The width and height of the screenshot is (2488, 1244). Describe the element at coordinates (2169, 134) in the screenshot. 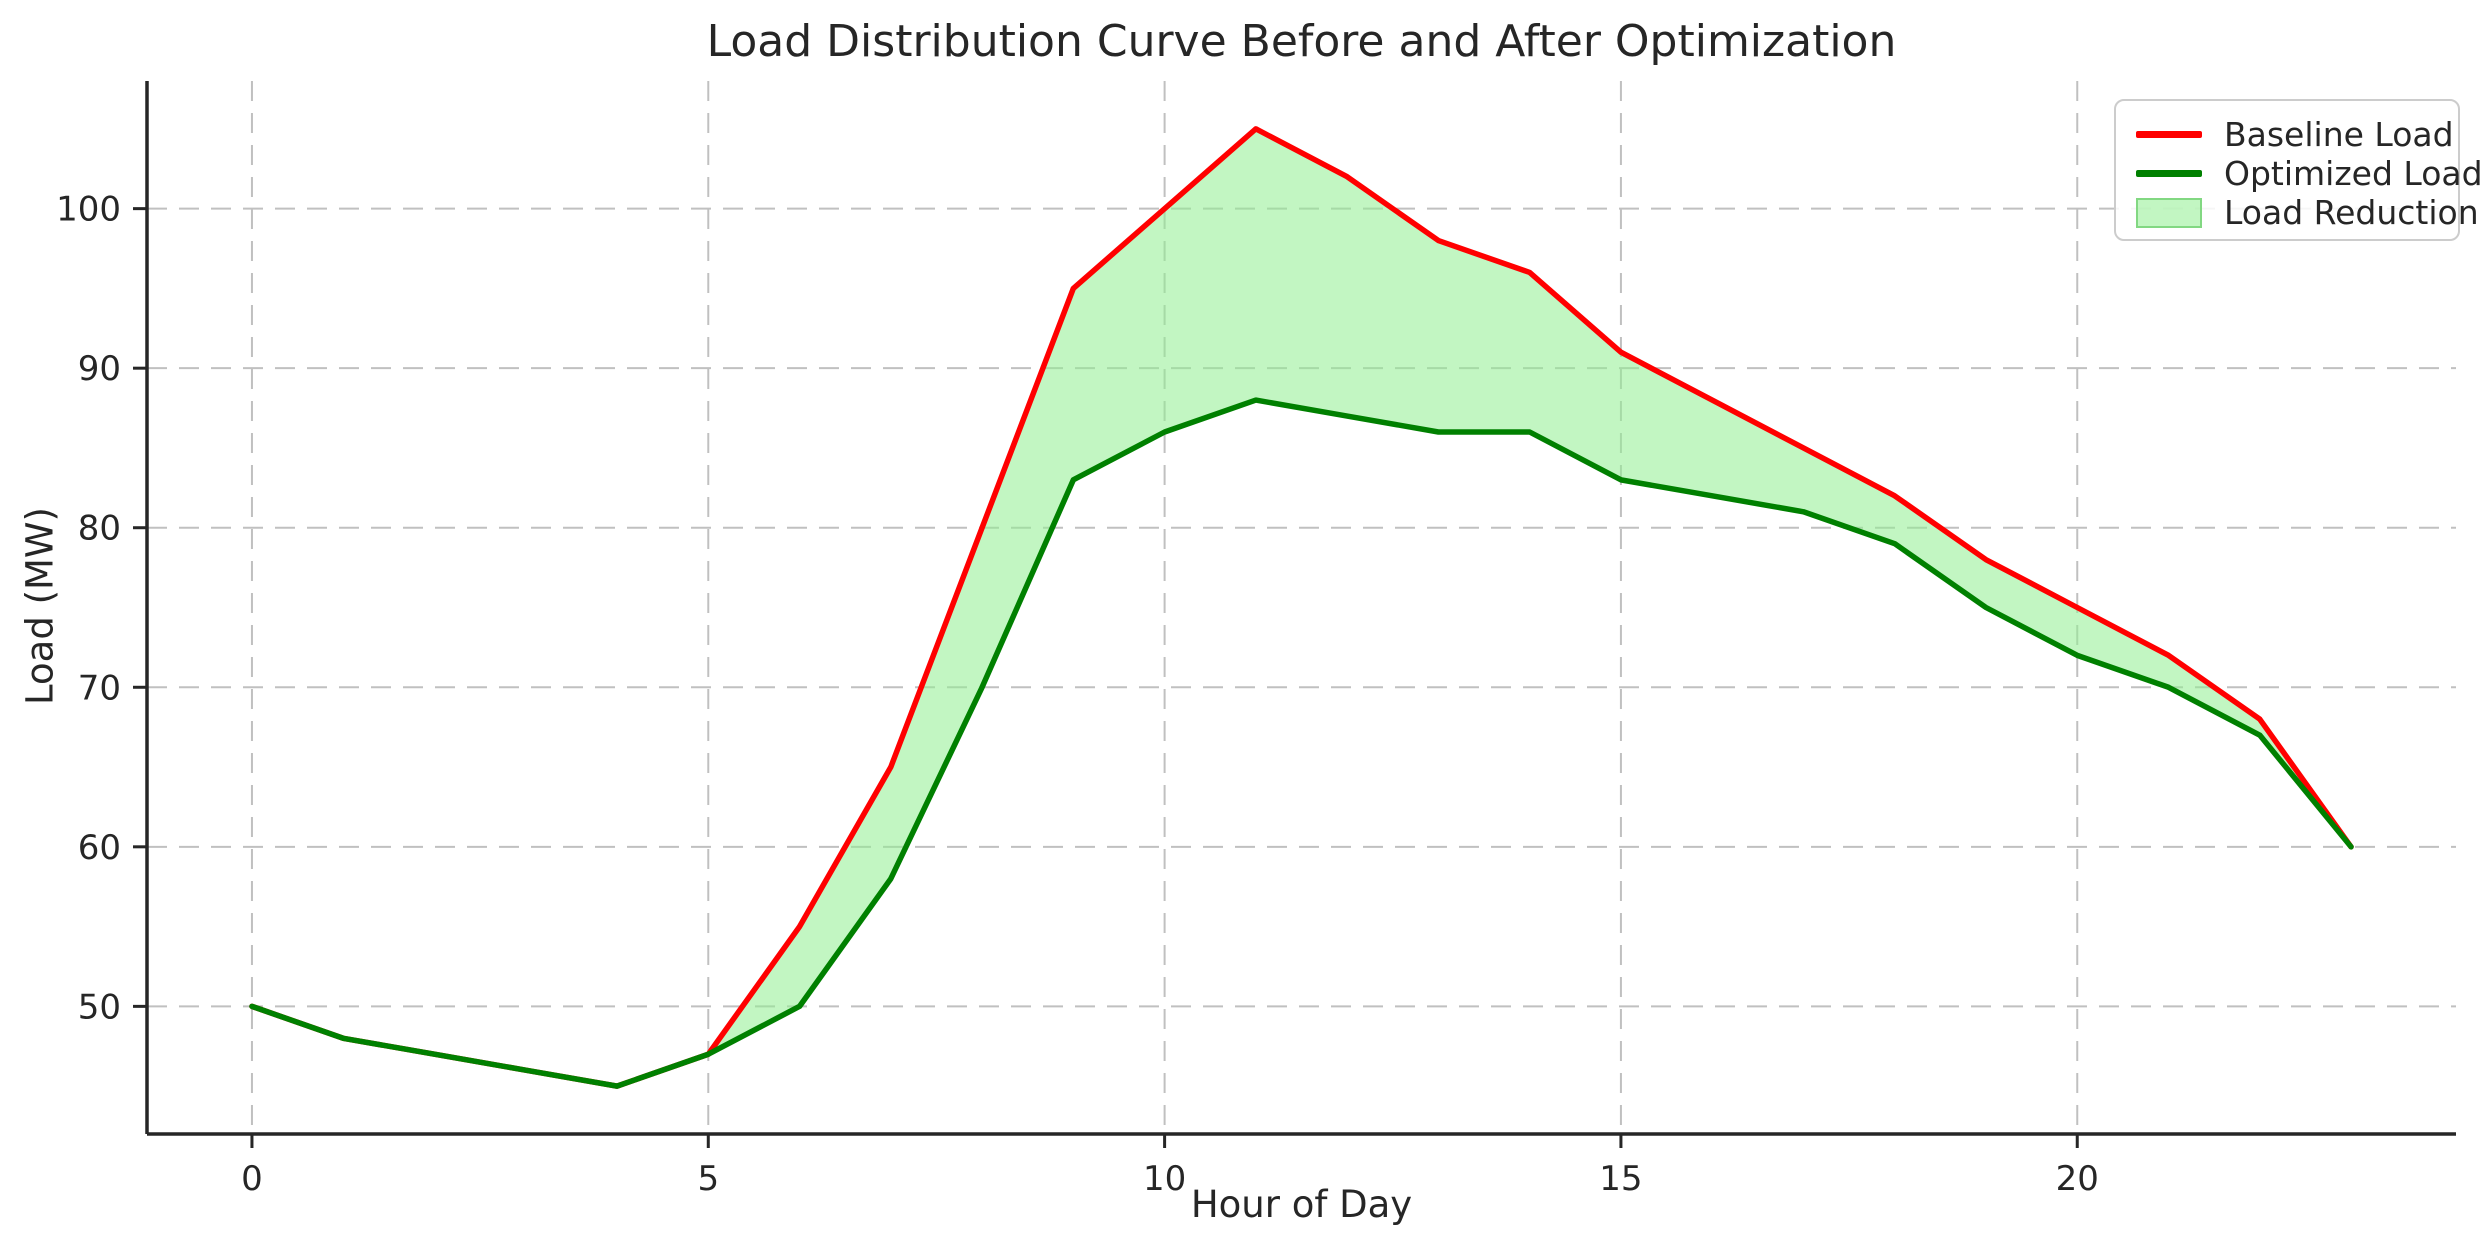

I see `baseline-line-swatch` at that location.